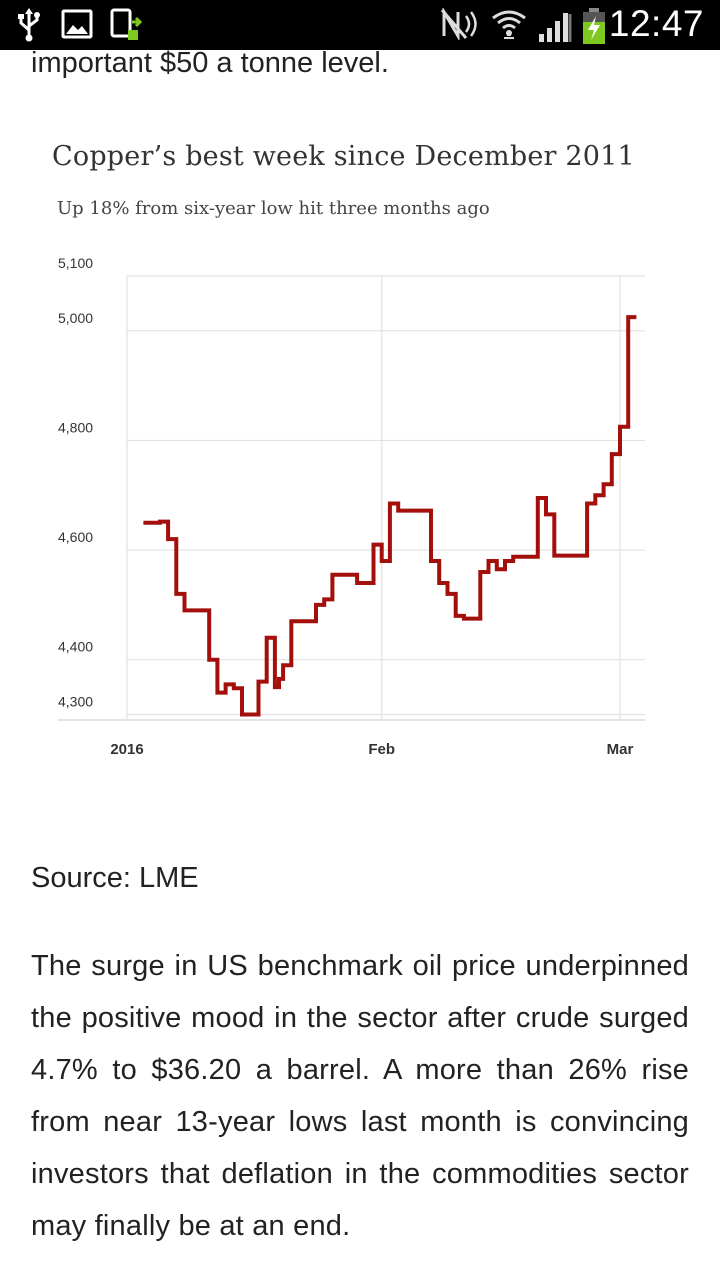 Image resolution: width=720 pixels, height=1280 pixels. Describe the element at coordinates (343, 156) in the screenshot. I see `chart-title: Copper’s best week since December 2011` at that location.